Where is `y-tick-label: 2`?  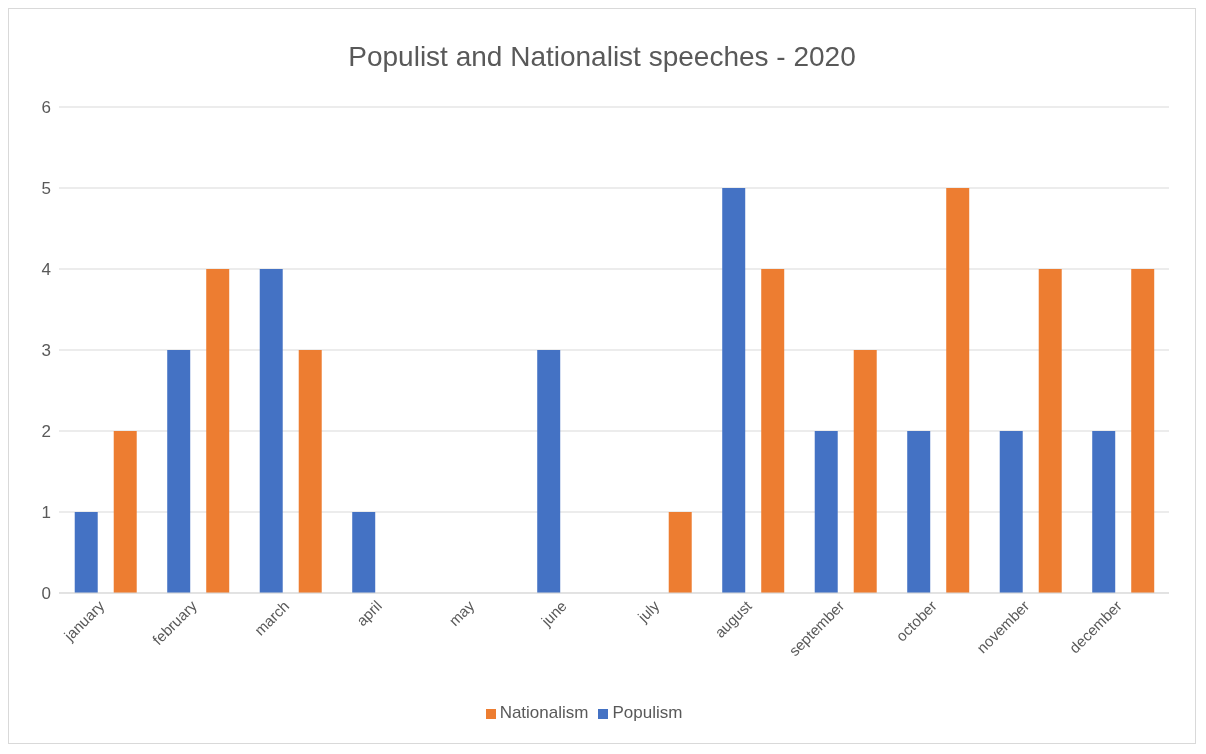 y-tick-label: 2 is located at coordinates (46, 432).